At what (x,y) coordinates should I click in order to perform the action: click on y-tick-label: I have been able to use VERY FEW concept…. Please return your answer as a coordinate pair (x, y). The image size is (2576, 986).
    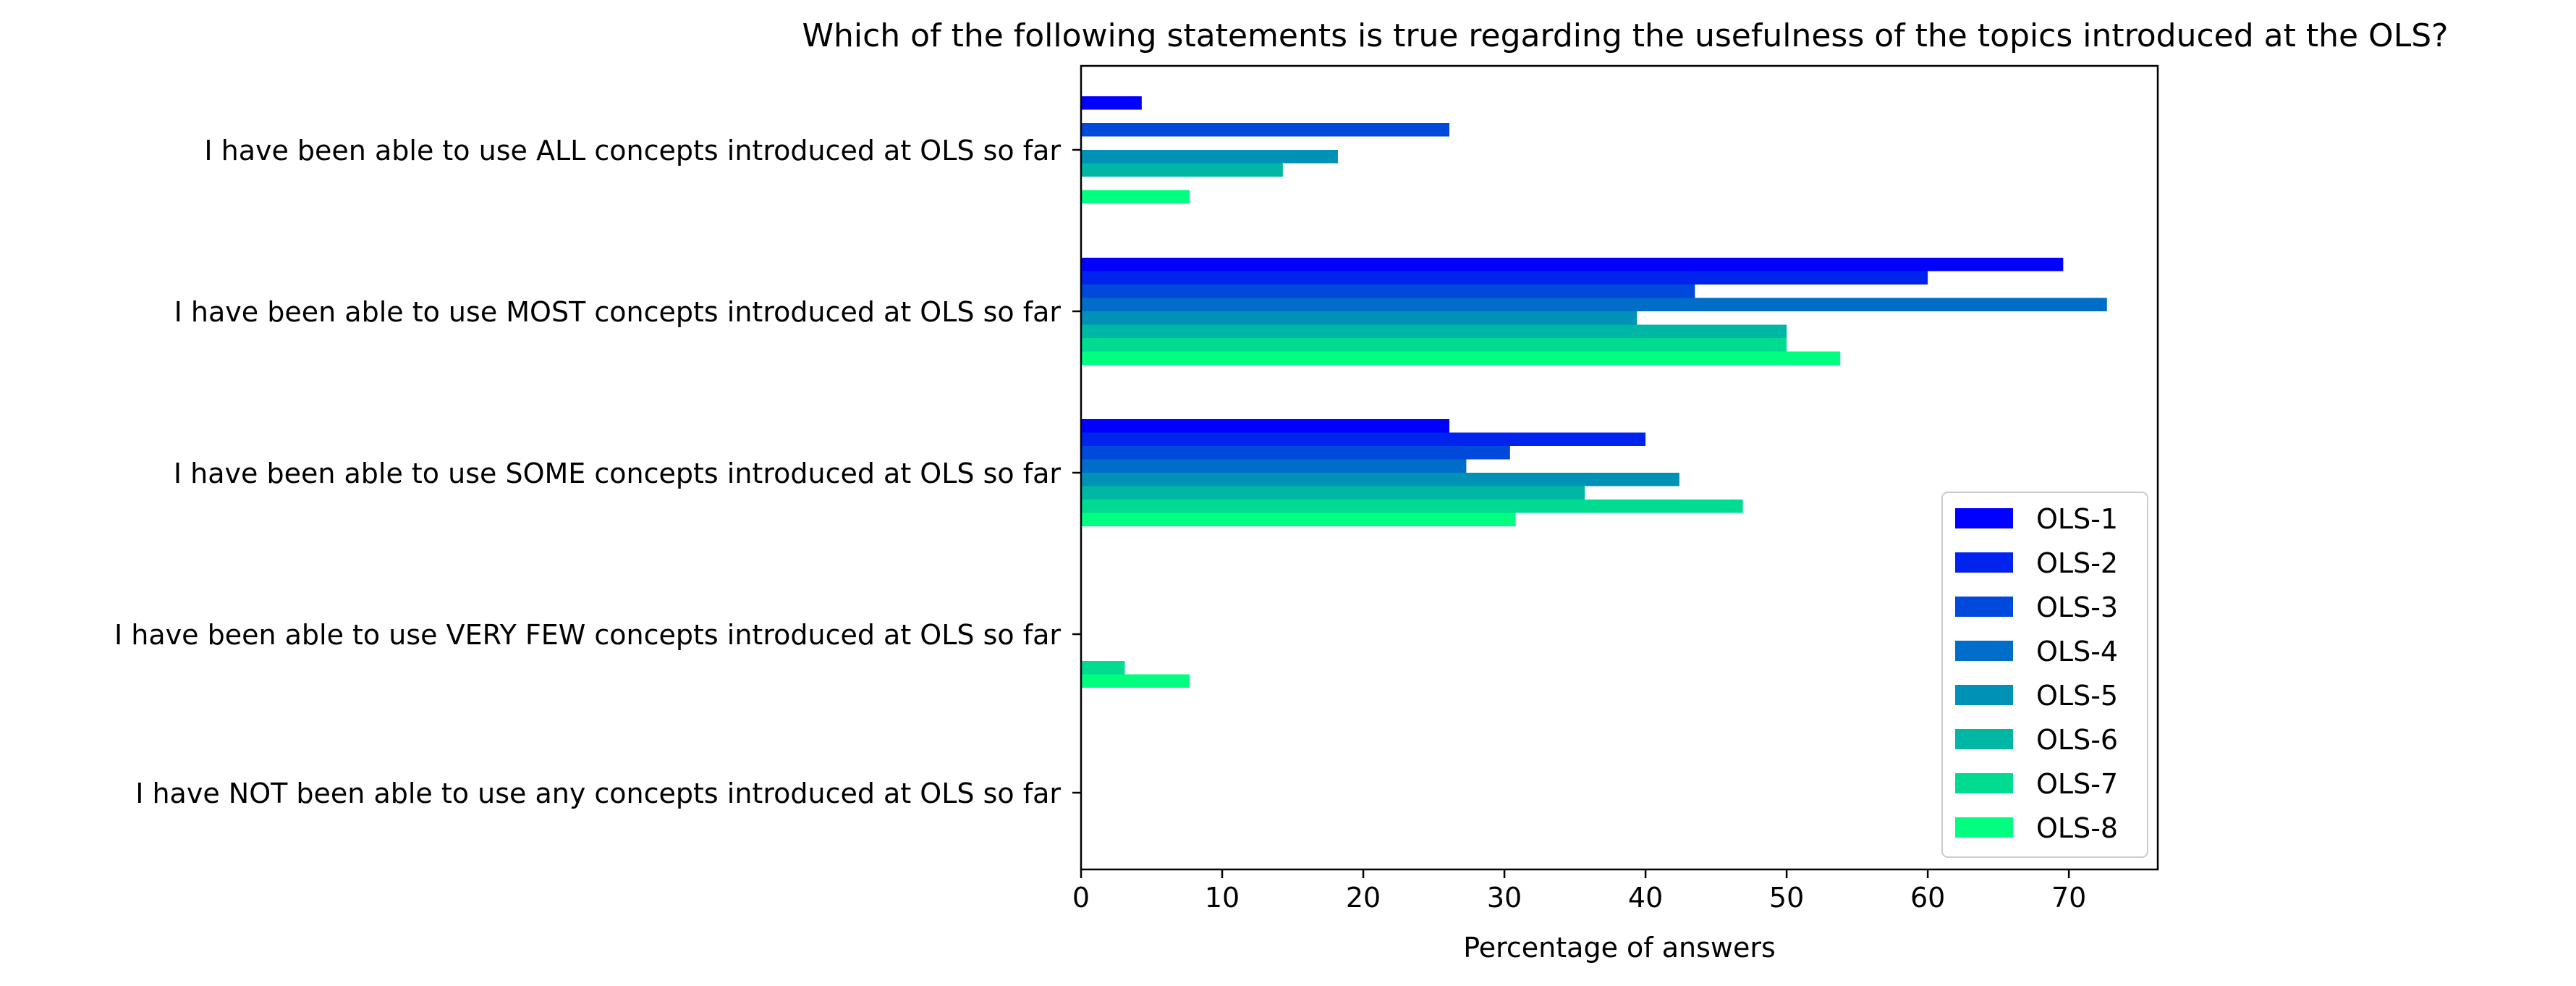
    Looking at the image, I should click on (587, 635).